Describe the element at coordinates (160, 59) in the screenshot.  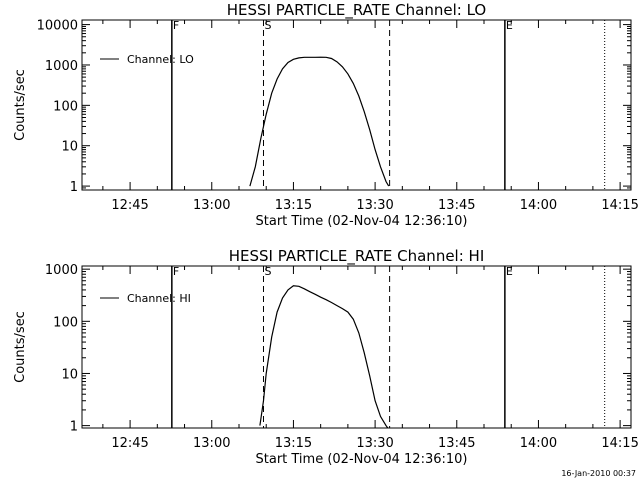
I see `legend-label: Channel: LO` at that location.